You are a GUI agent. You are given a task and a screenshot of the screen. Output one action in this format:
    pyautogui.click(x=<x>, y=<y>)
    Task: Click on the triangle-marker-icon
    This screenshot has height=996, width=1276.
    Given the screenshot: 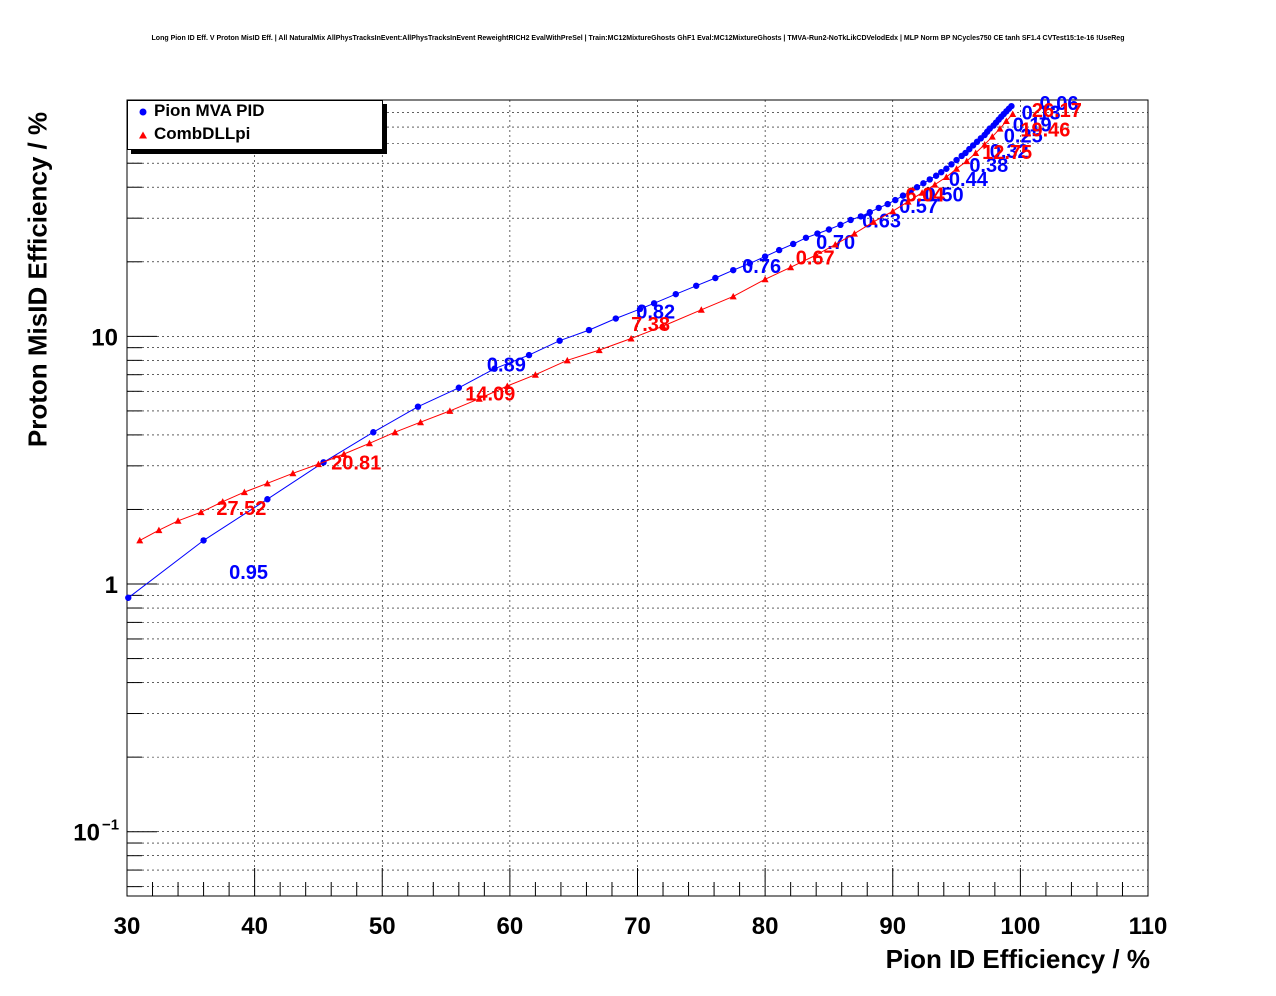 What is the action you would take?
    pyautogui.click(x=143, y=135)
    